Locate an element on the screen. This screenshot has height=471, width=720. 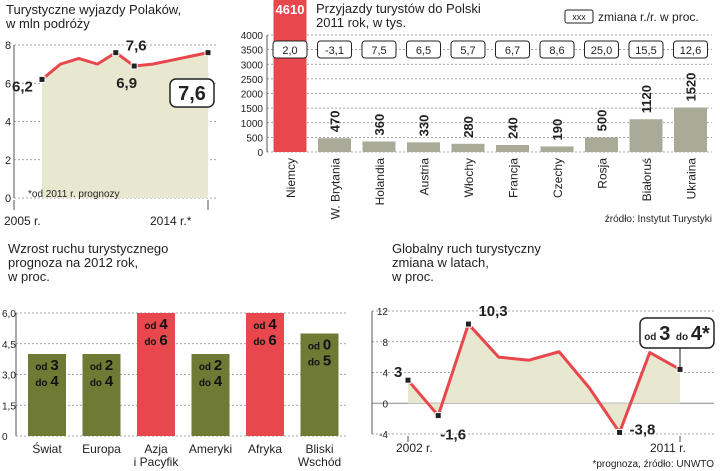
arrivals-change-label: 2,0 is located at coordinates (289, 51).